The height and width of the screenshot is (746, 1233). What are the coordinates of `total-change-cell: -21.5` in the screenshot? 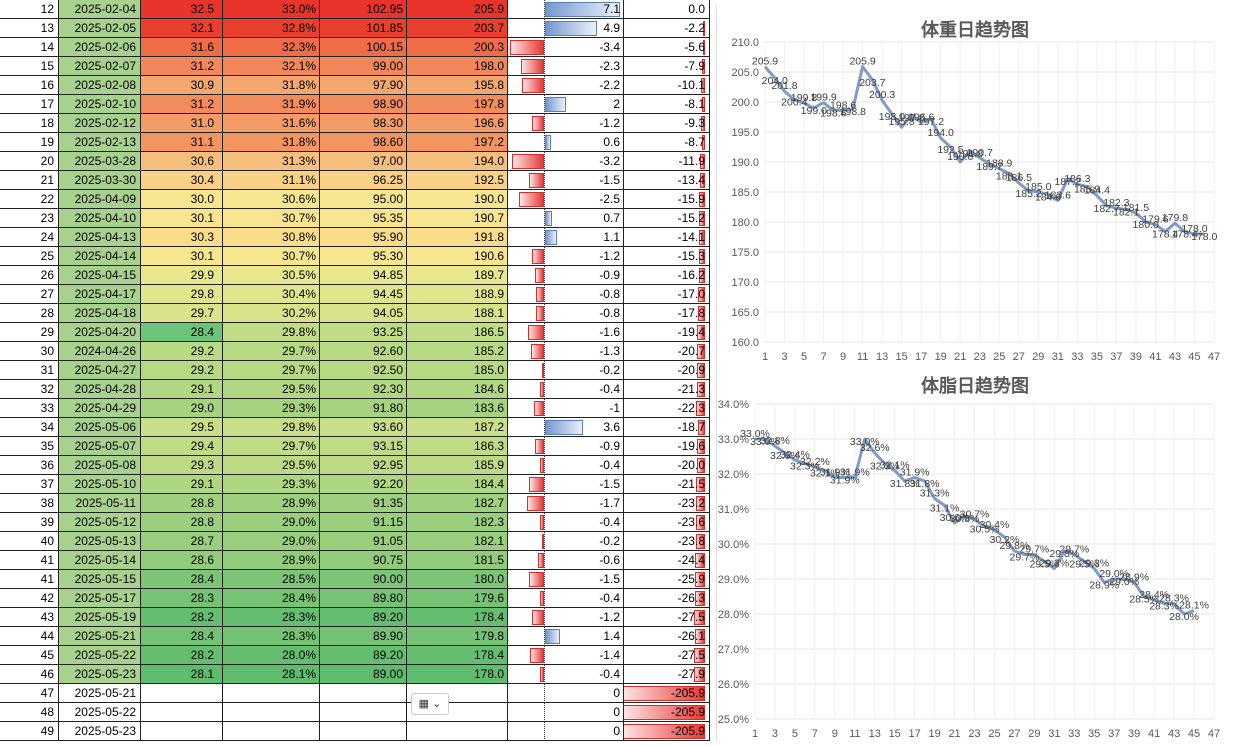 It's located at (667, 484).